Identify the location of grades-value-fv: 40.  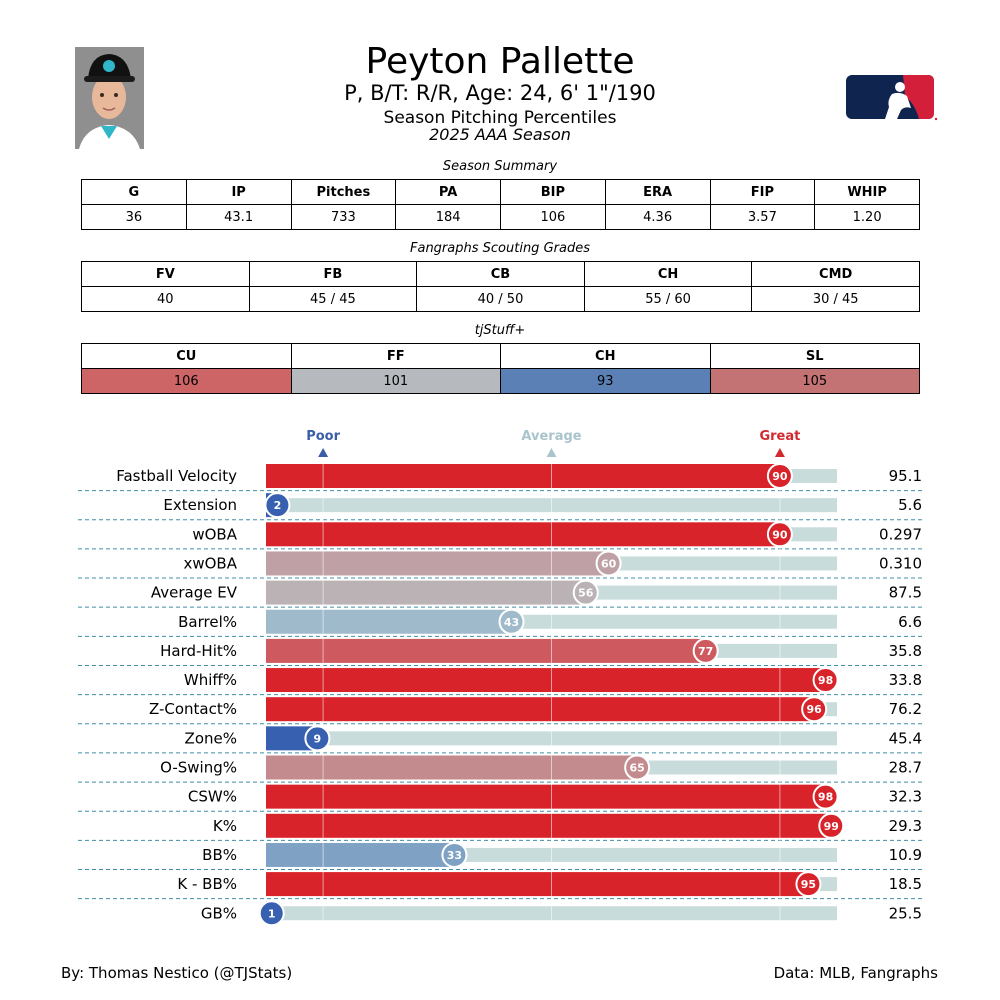
(165, 299).